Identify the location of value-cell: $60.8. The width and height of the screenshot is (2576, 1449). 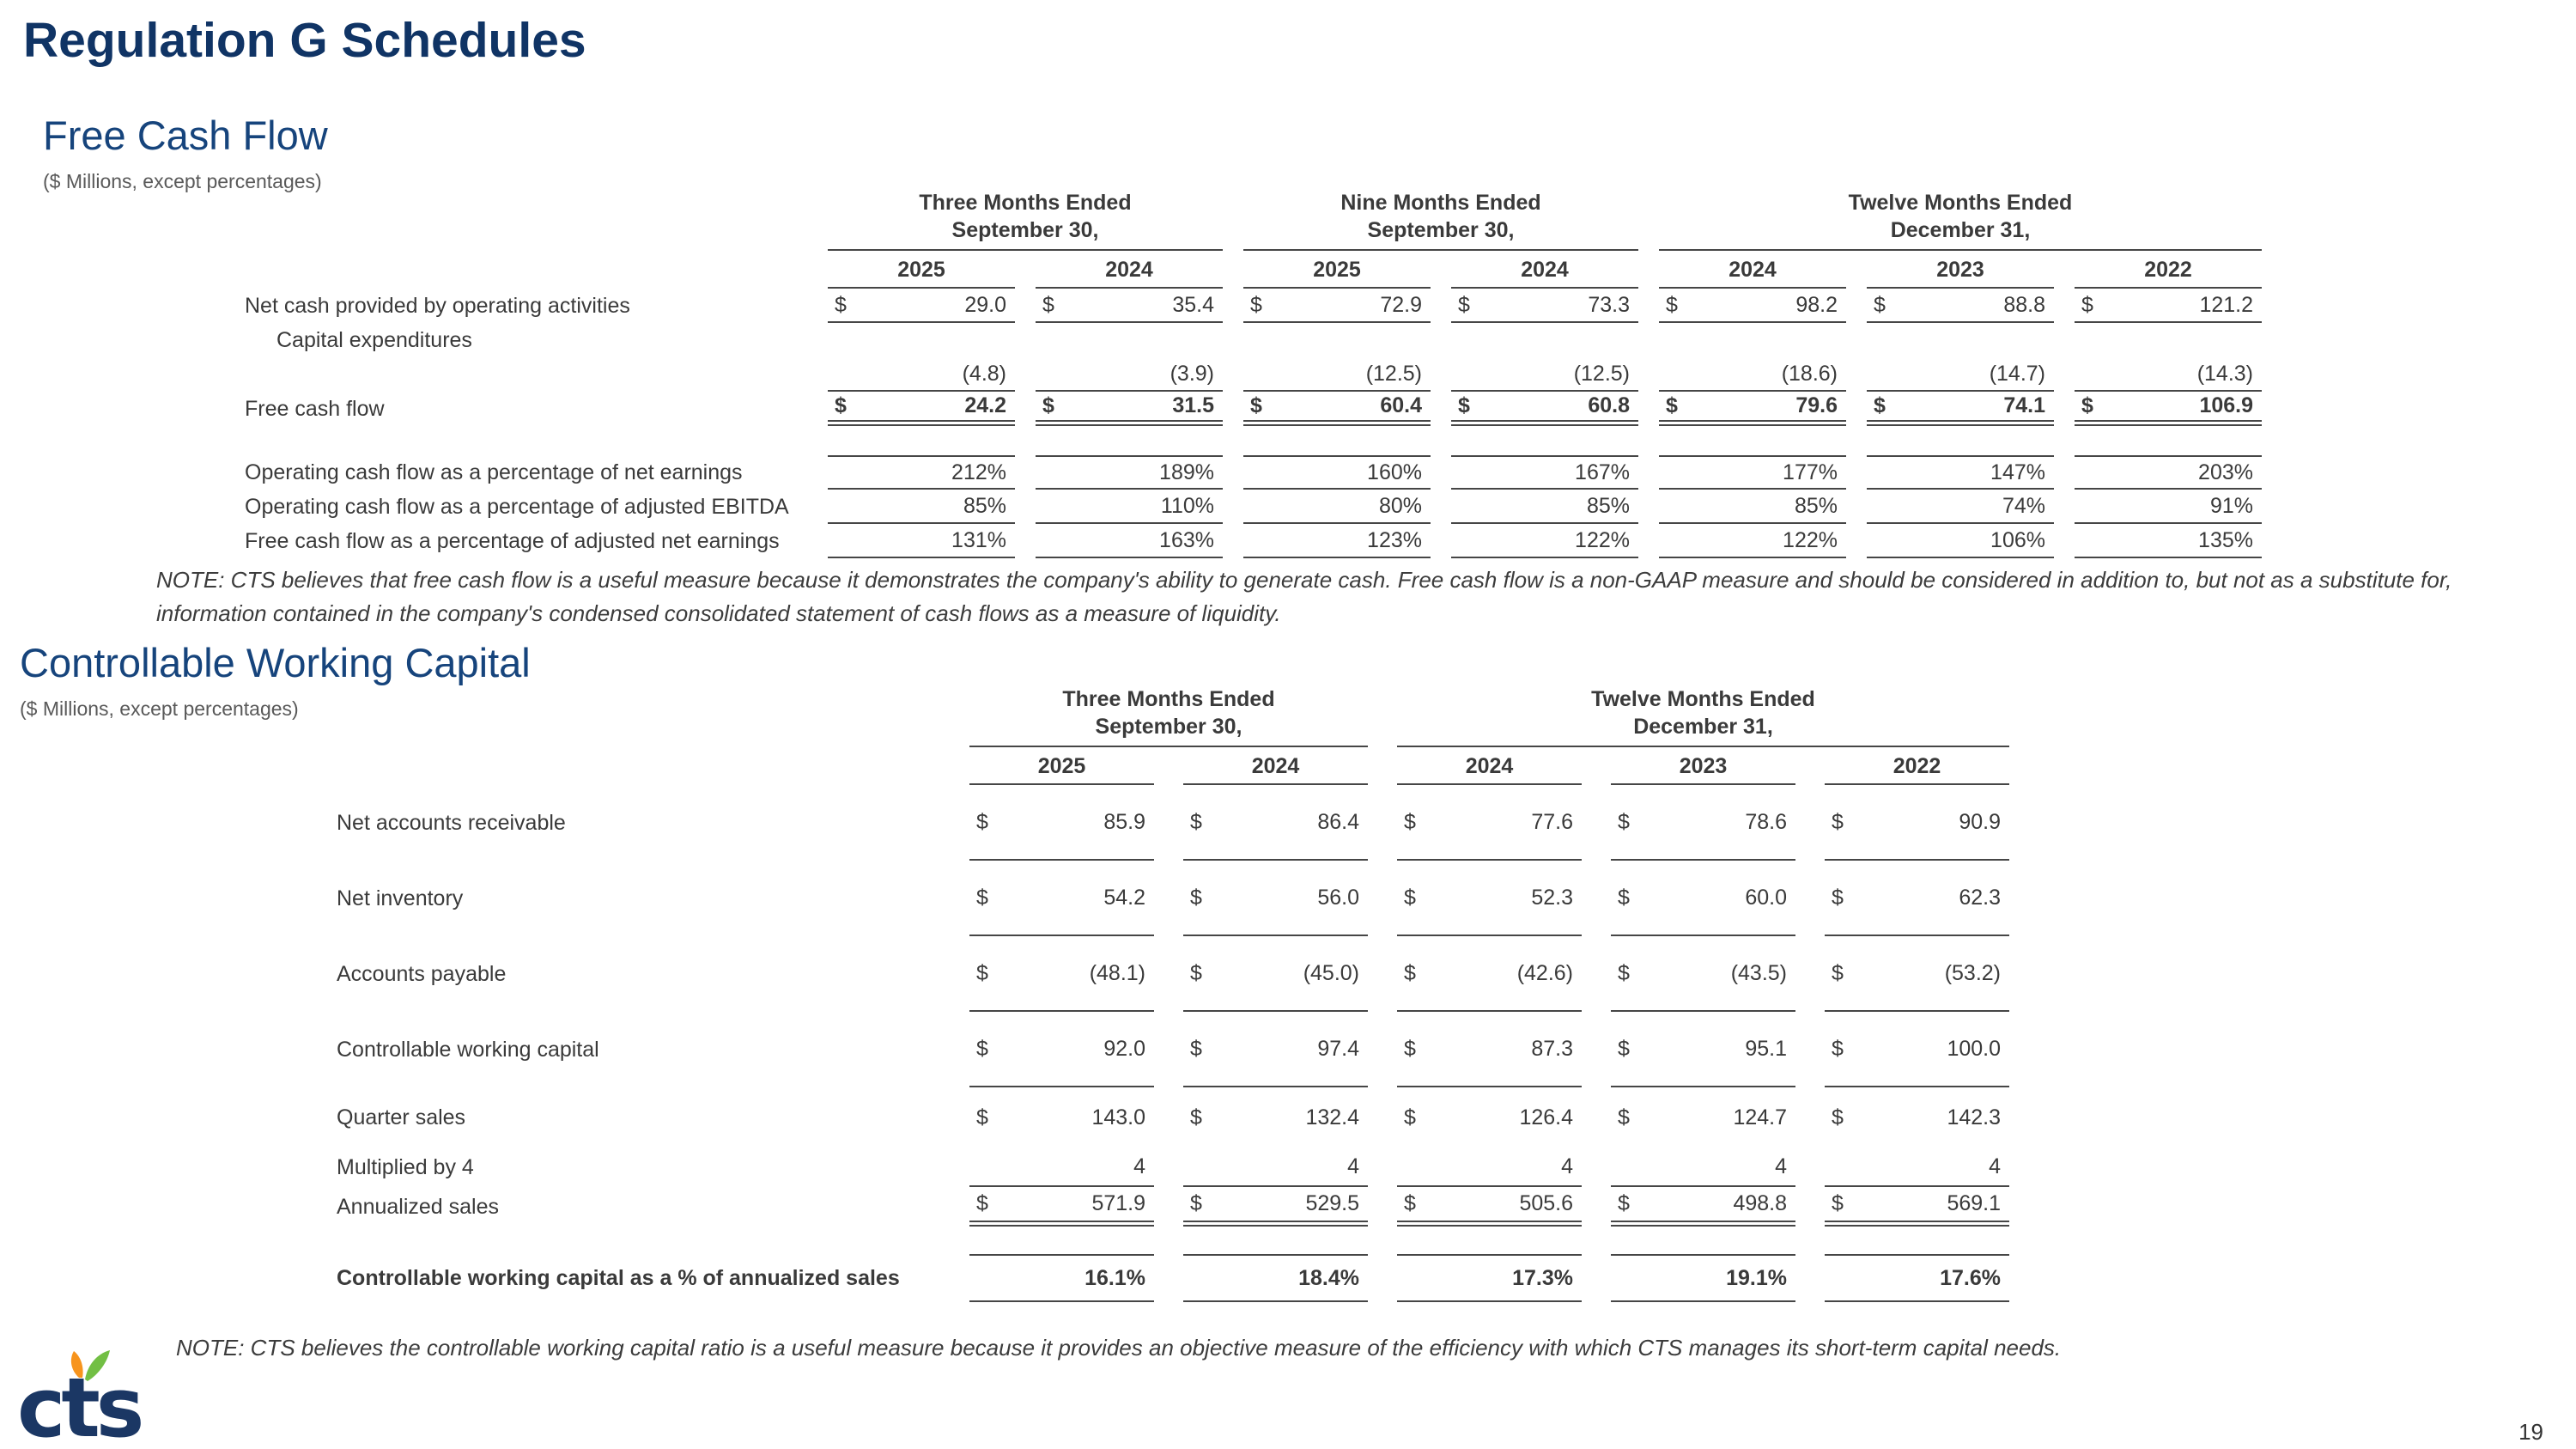
(1544, 409).